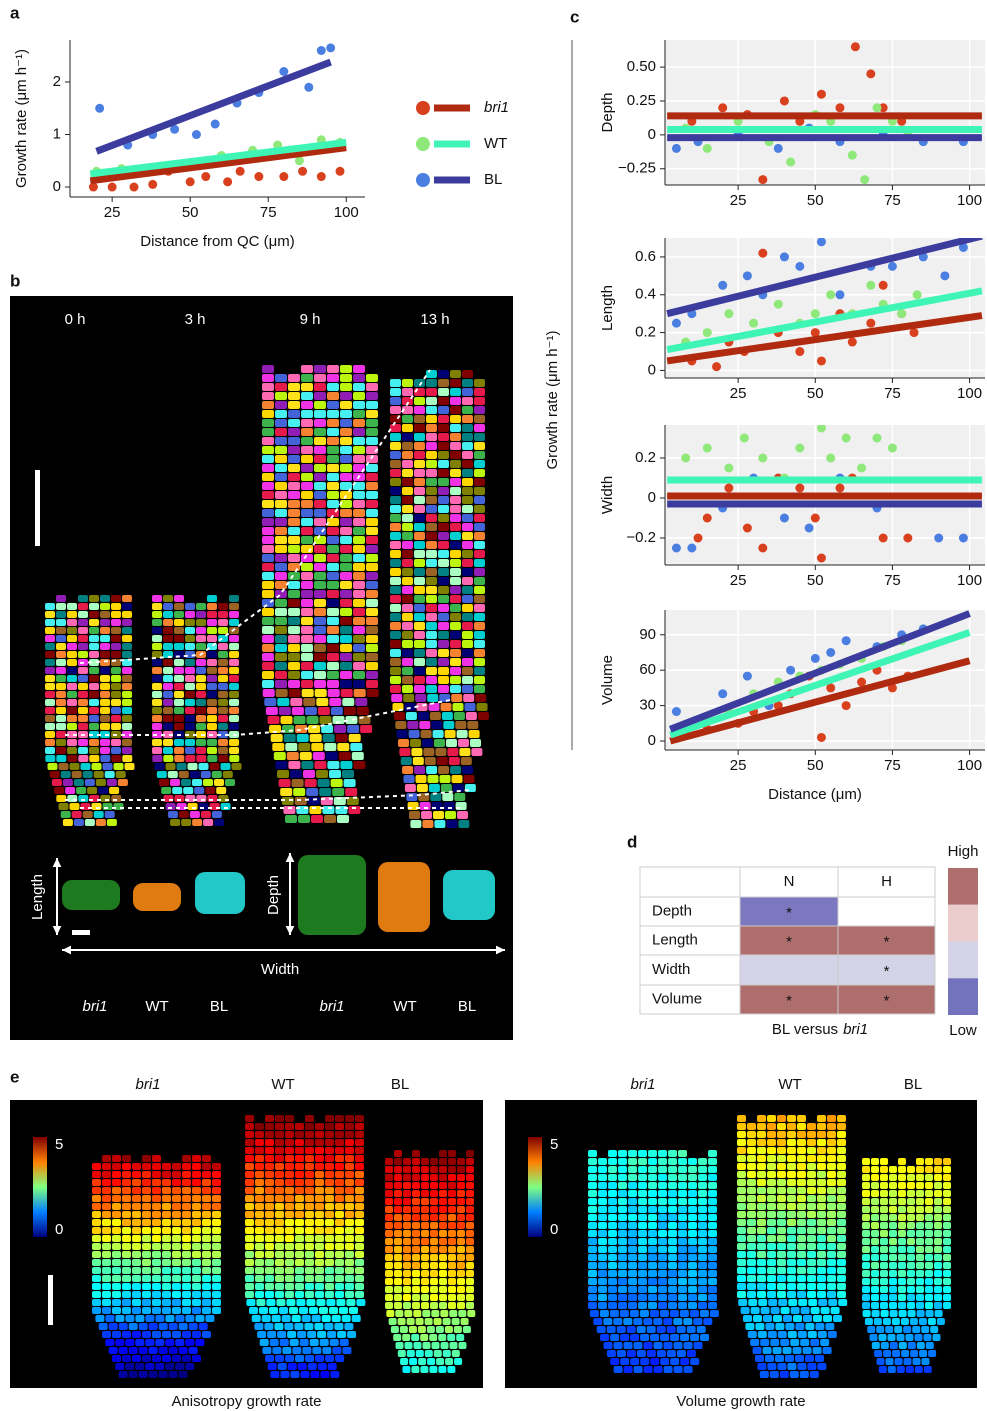 Image resolution: width=987 pixels, height=1411 pixels. What do you see at coordinates (21, 118) in the screenshot?
I see `y-axis-label: Growth rate (μm h⁻¹)` at bounding box center [21, 118].